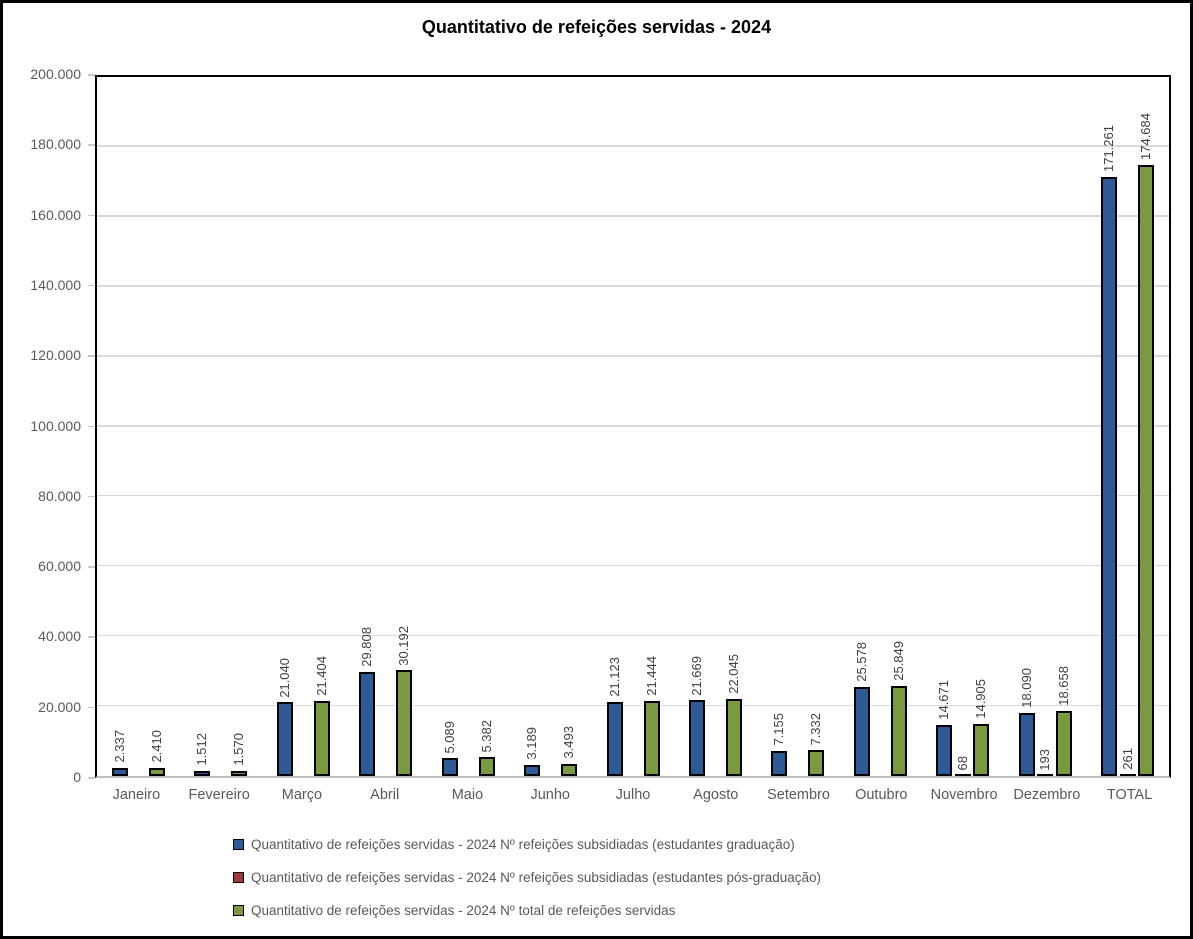 The width and height of the screenshot is (1193, 939). What do you see at coordinates (1026, 688) in the screenshot?
I see `bar-label-graduacao-dezembro: 18.090` at bounding box center [1026, 688].